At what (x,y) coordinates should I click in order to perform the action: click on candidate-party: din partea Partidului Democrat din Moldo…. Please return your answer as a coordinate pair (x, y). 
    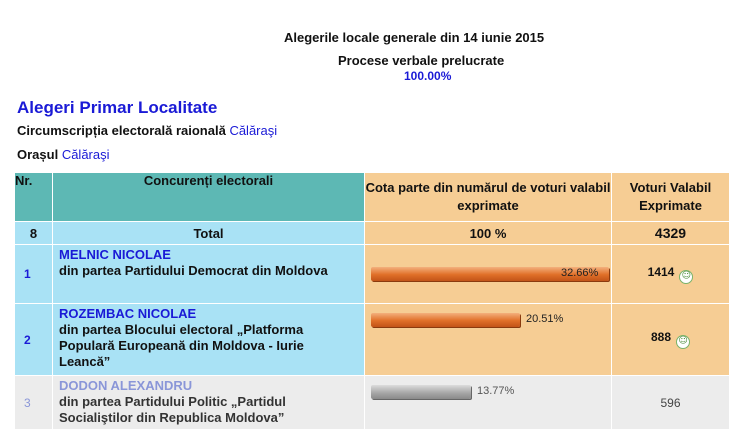
    Looking at the image, I should click on (193, 270).